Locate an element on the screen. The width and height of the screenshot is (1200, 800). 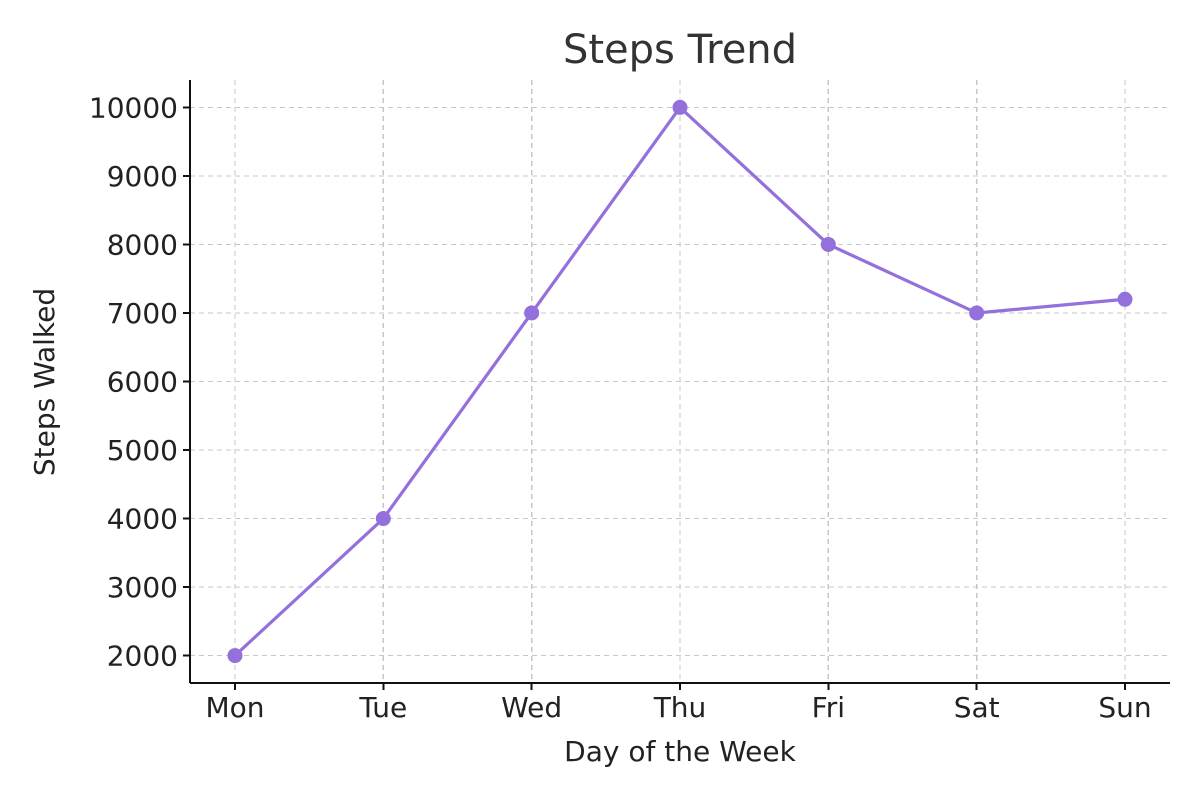
x-axis-ticks: Mon Tue Wed Thu Fri Sat Sun is located at coordinates (678, 703).